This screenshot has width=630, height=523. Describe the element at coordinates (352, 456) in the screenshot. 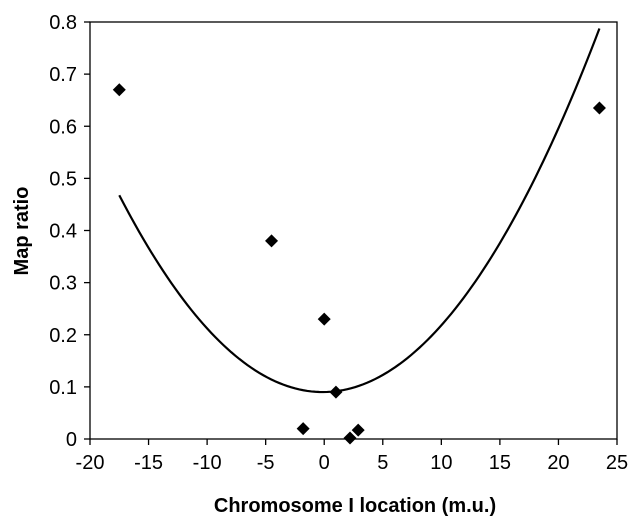

I see `x-axis: -20 -15 -10 -5 0 5 10 15 20 25` at that location.